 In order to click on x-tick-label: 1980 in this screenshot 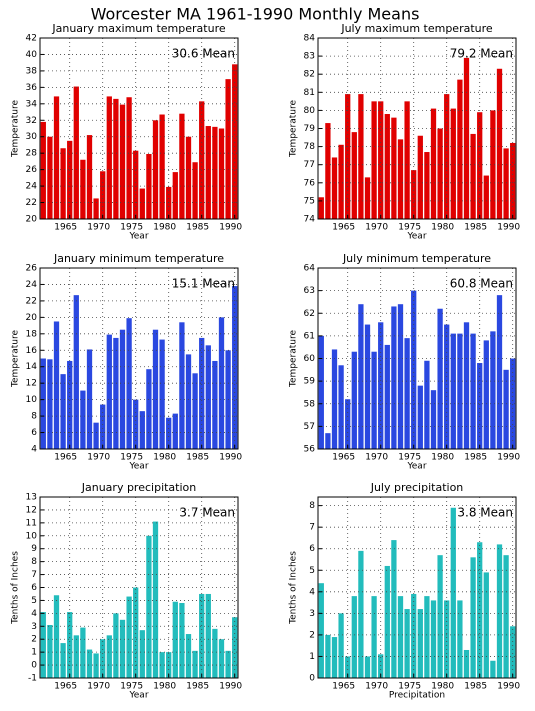, I will do `click(164, 228)`.